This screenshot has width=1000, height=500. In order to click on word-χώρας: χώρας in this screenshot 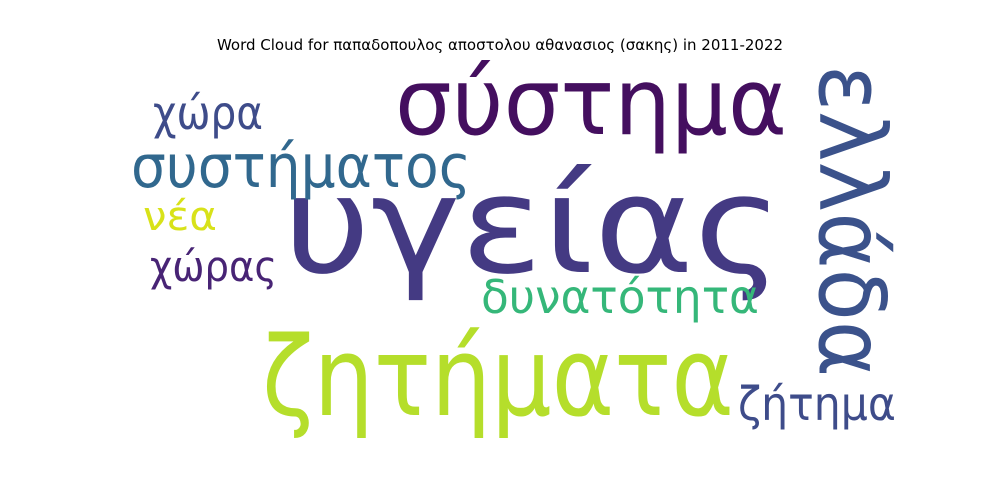, I will do `click(213, 266)`.